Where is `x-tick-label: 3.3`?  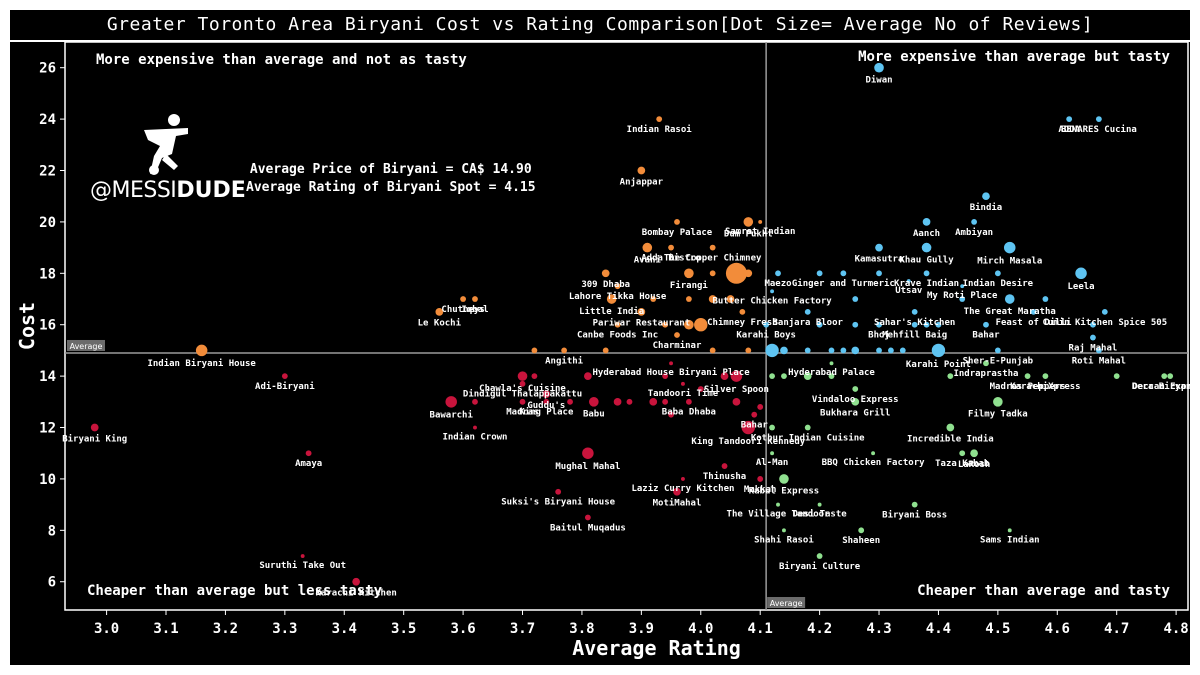
x-tick-label: 3.3 is located at coordinates (284, 629).